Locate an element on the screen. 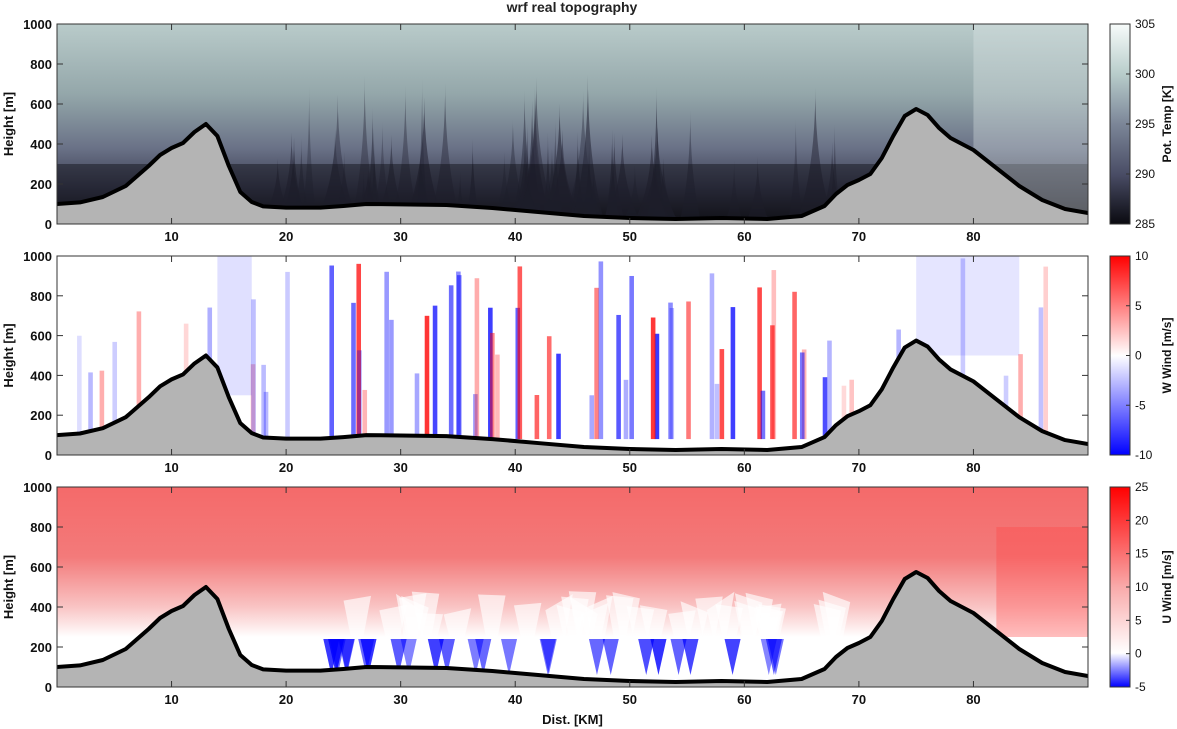  colorbar-tick-label: 295 is located at coordinates (1145, 124).